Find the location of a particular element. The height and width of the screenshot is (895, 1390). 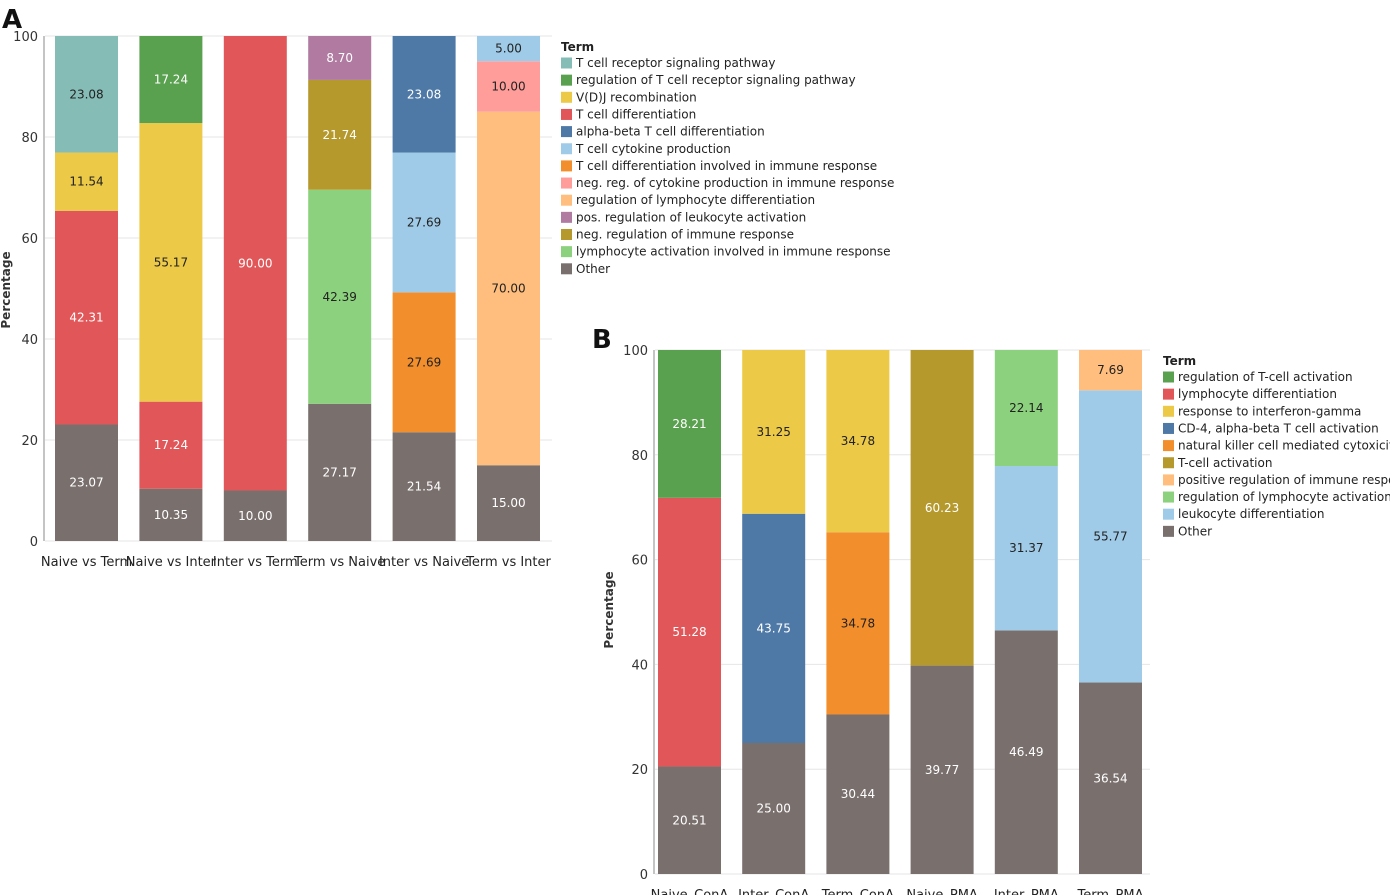

data-label: 23.07 is located at coordinates (86, 483).